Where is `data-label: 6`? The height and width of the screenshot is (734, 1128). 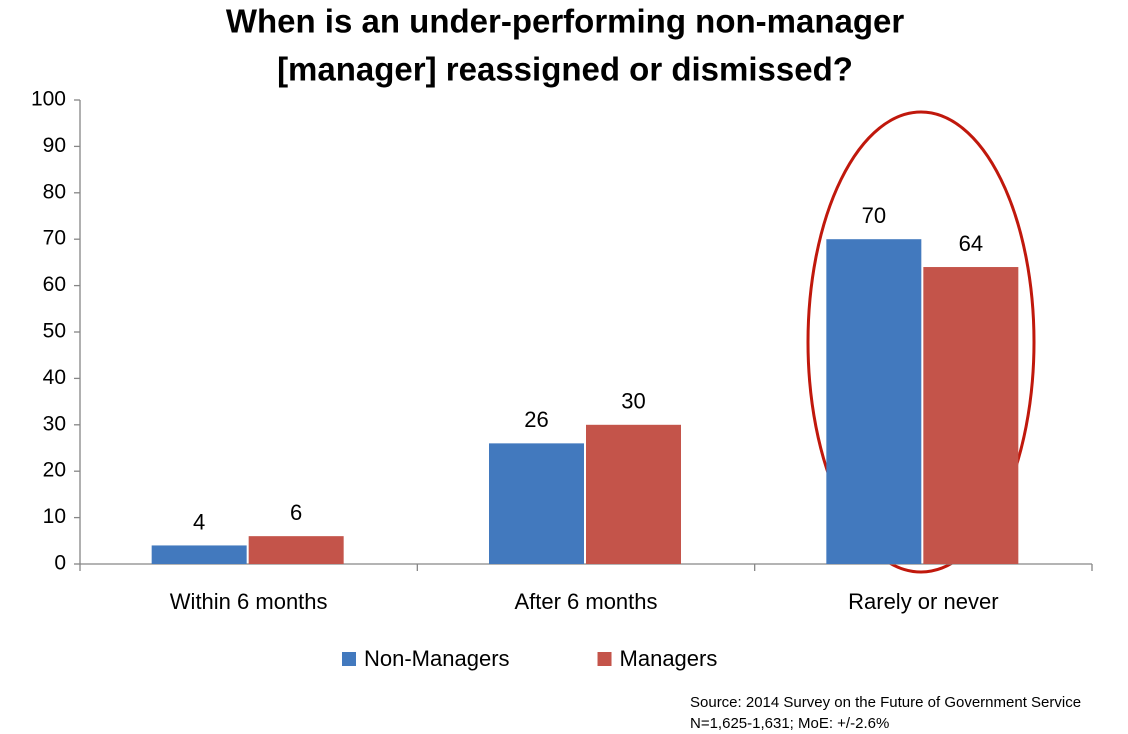 data-label: 6 is located at coordinates (296, 512).